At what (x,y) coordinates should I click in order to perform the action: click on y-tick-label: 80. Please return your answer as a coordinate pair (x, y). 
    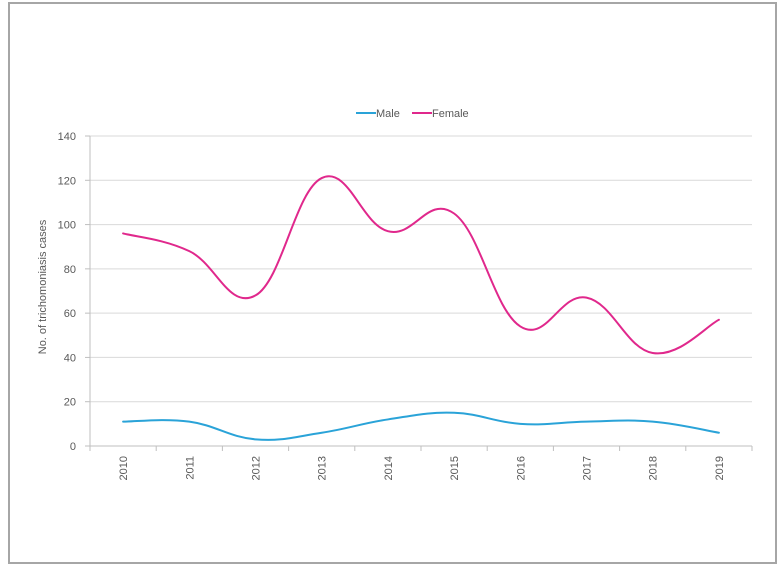
    Looking at the image, I should click on (70, 270).